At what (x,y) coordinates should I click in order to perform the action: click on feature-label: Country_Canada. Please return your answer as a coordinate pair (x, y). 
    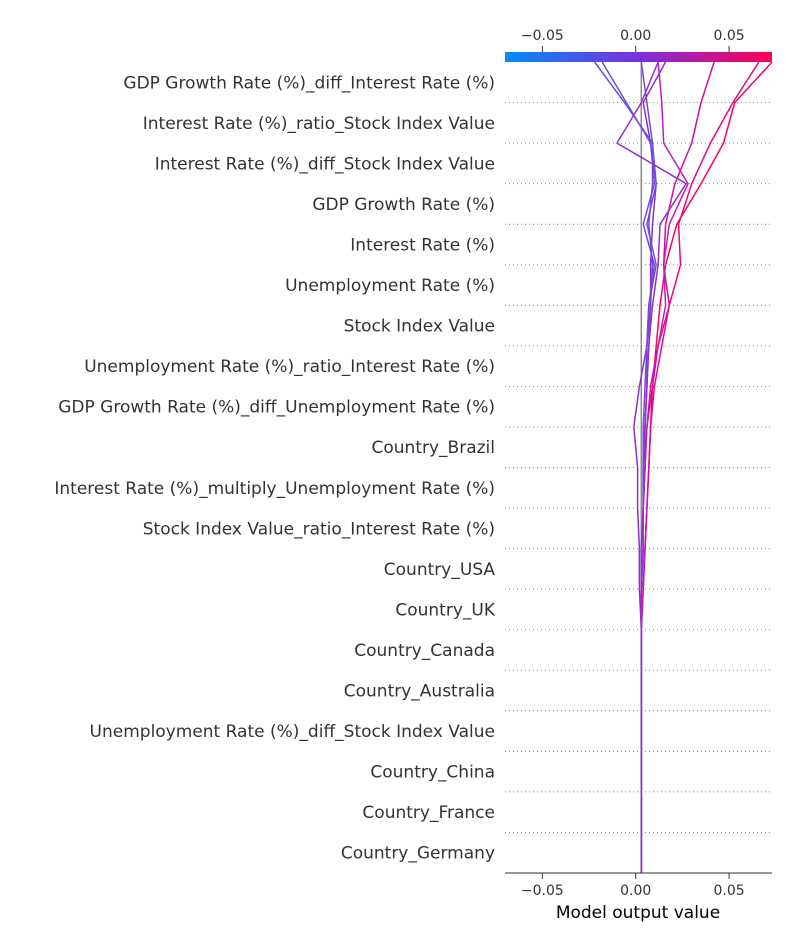
    Looking at the image, I should click on (424, 651).